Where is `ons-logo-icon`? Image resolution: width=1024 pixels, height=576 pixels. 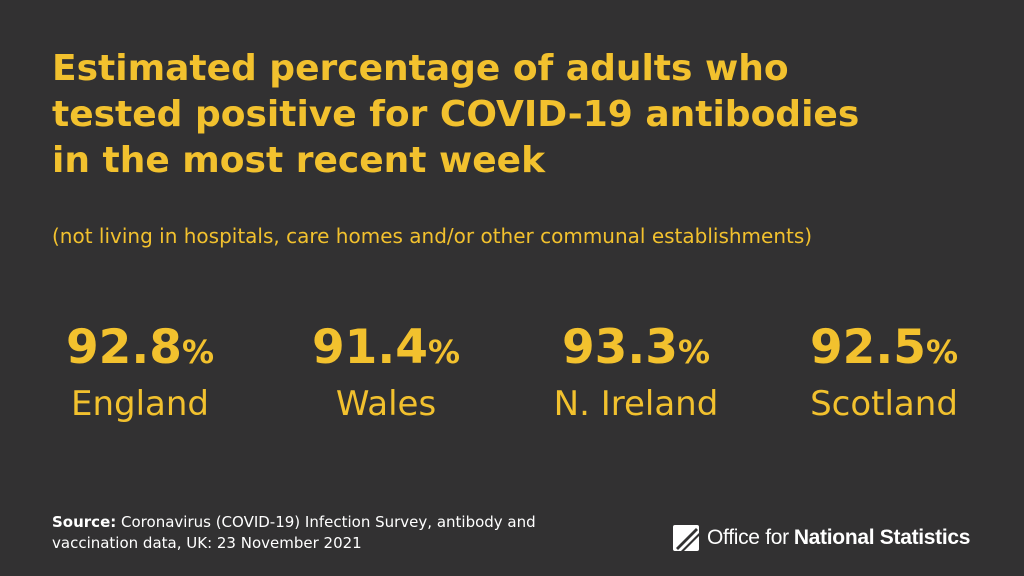 ons-logo-icon is located at coordinates (686, 538).